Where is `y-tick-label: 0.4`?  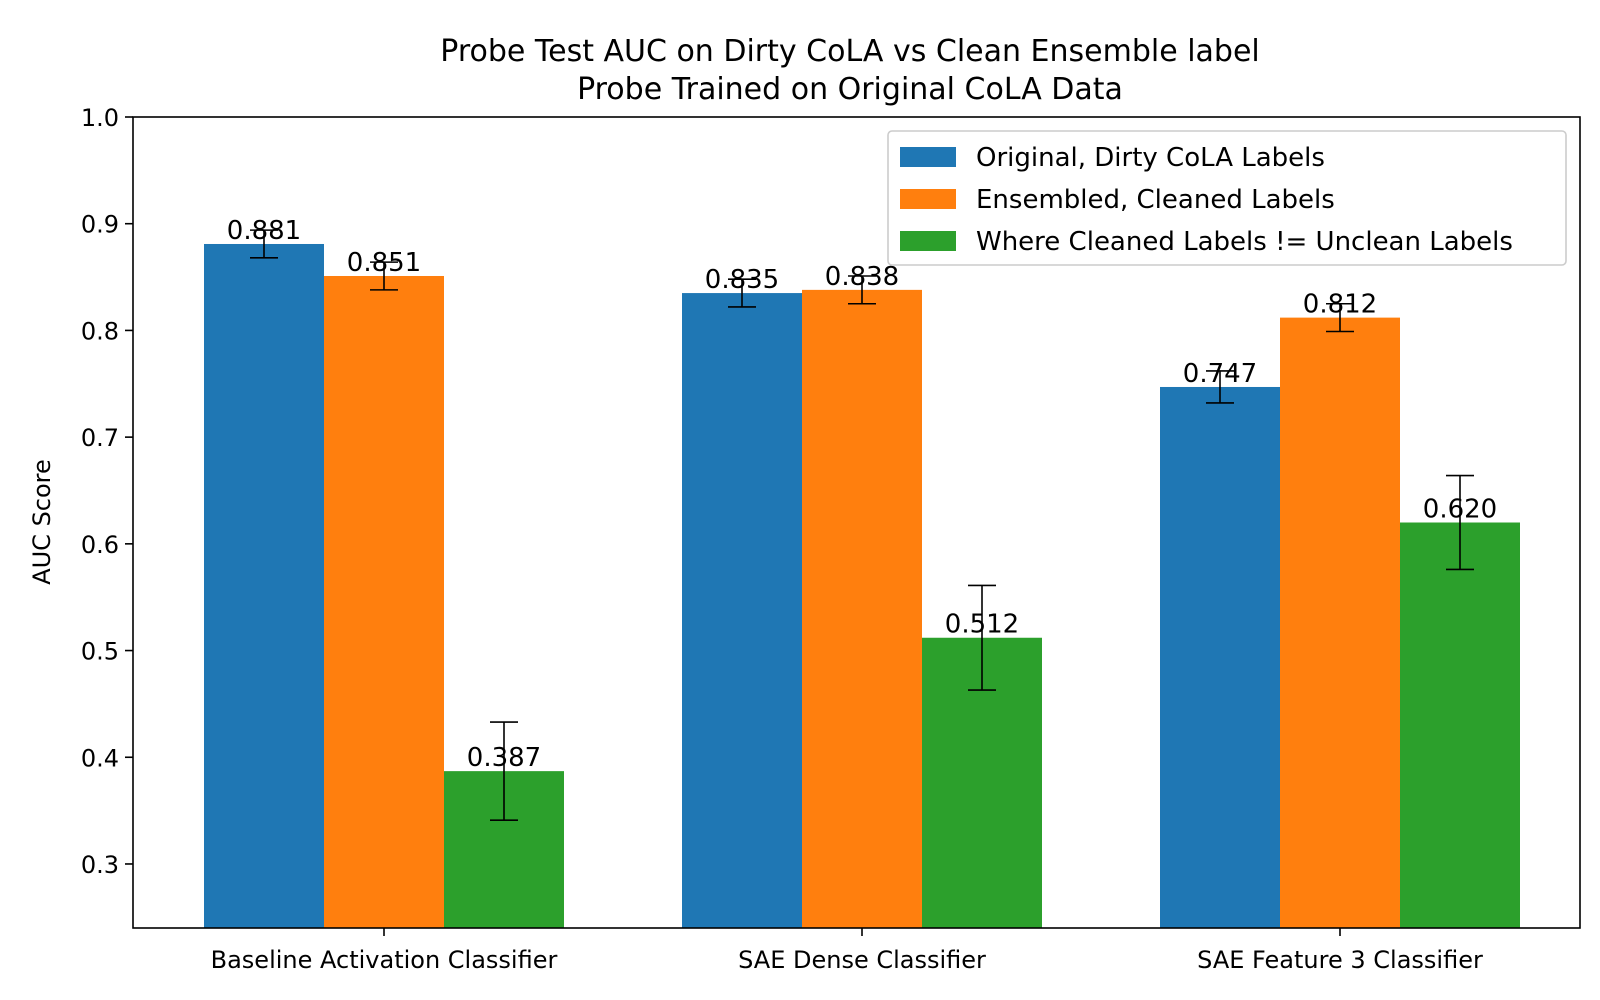
y-tick-label: 0.4 is located at coordinates (100, 758).